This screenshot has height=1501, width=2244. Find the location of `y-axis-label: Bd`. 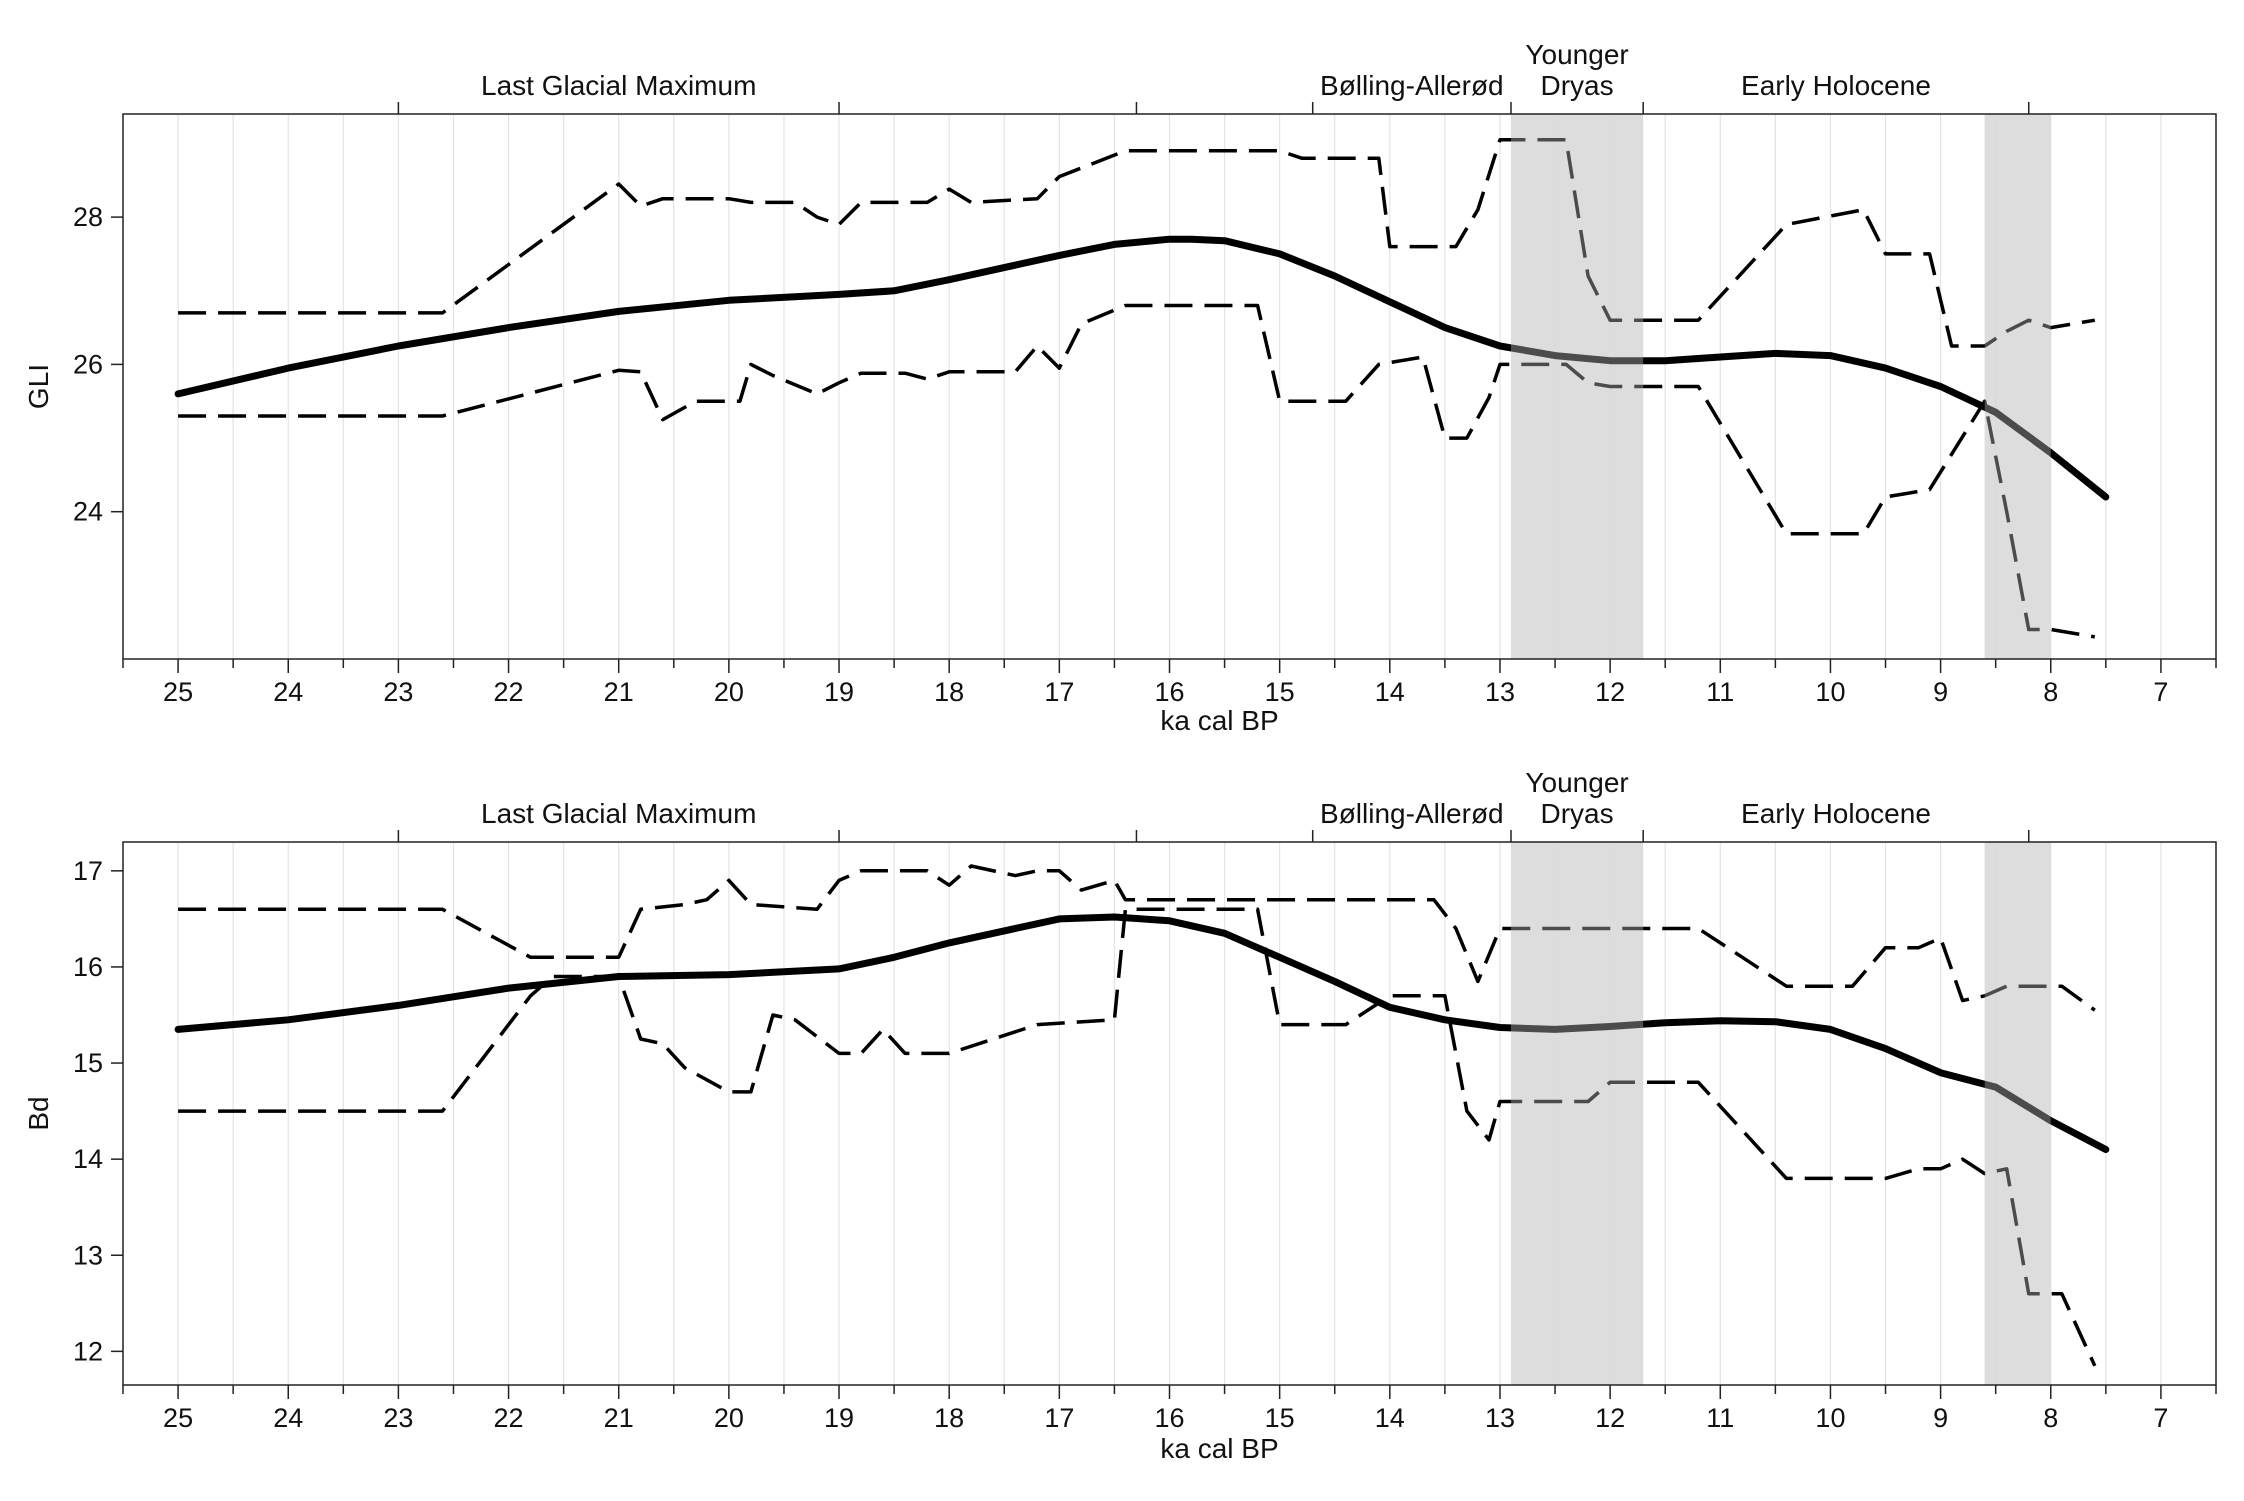

y-axis-label: Bd is located at coordinates (38, 1113).